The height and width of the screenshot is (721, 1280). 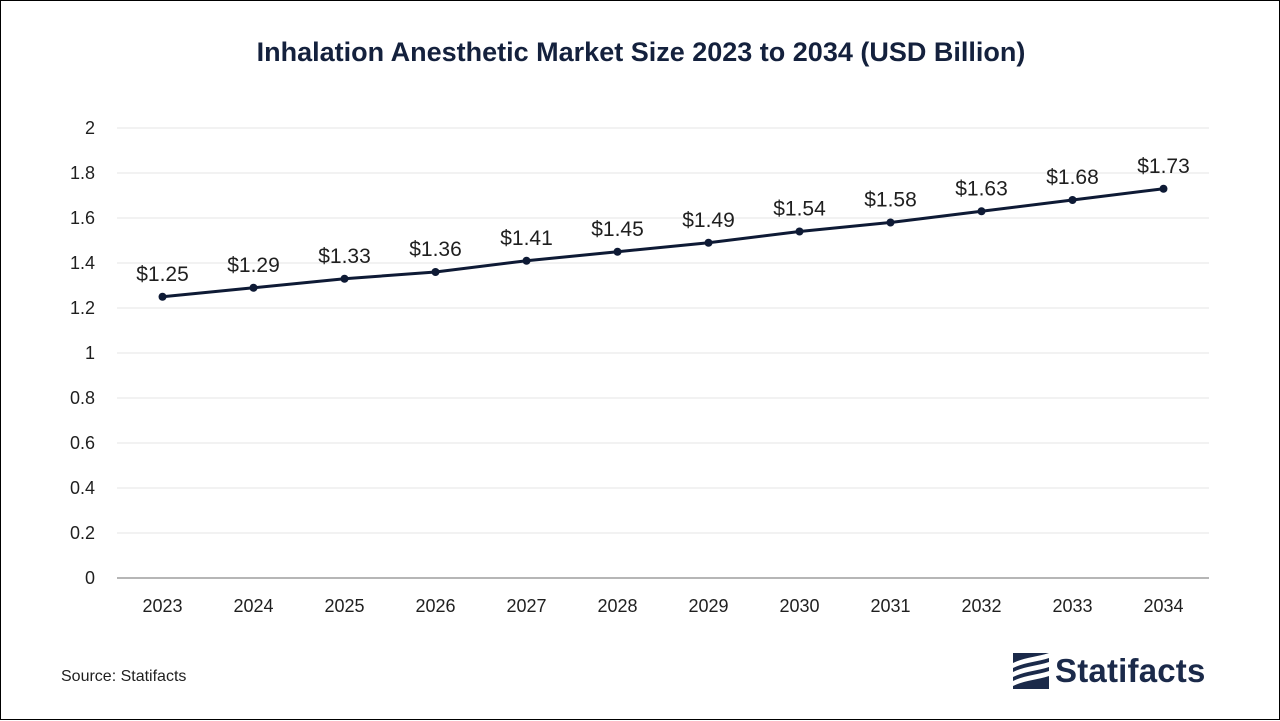 What do you see at coordinates (82, 443) in the screenshot?
I see `y-tick-label: 0.6` at bounding box center [82, 443].